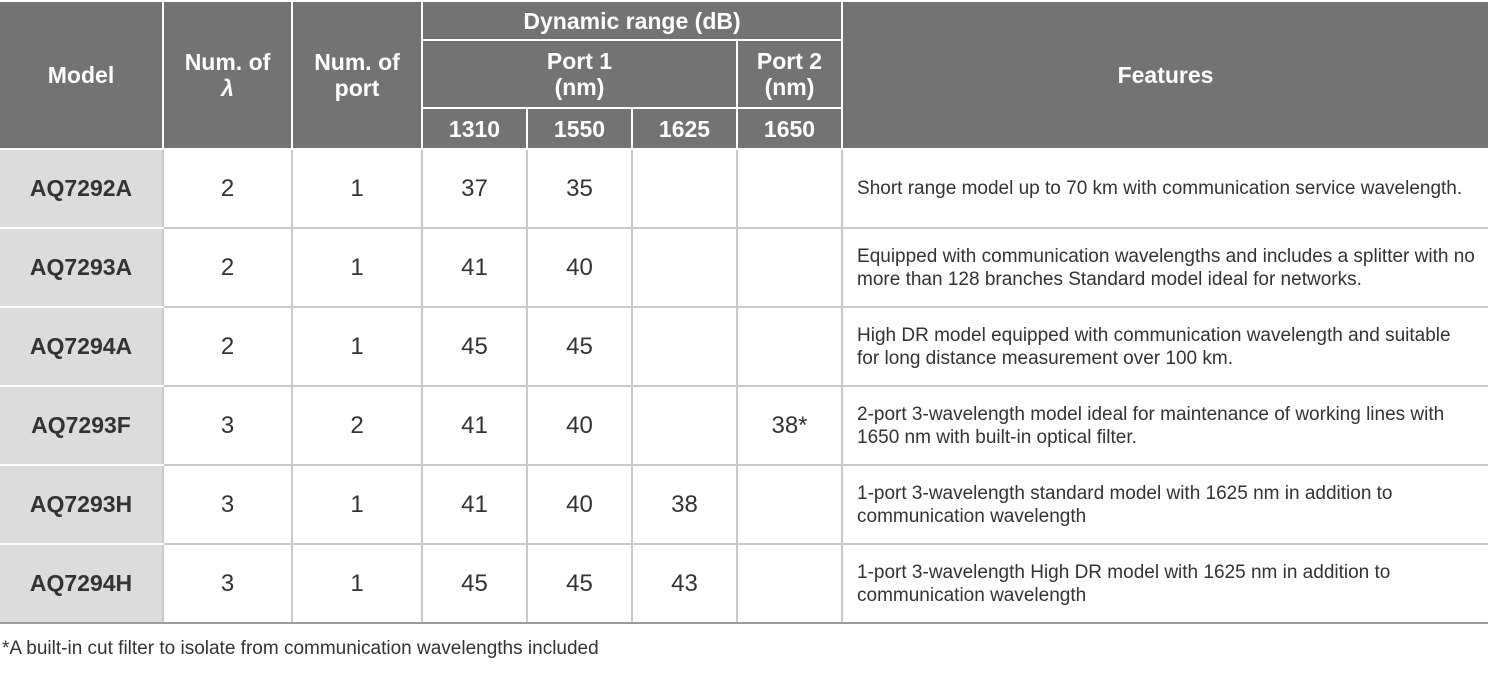 This screenshot has height=685, width=1488. I want to click on header-wl-1550: 1550, so click(579, 128).